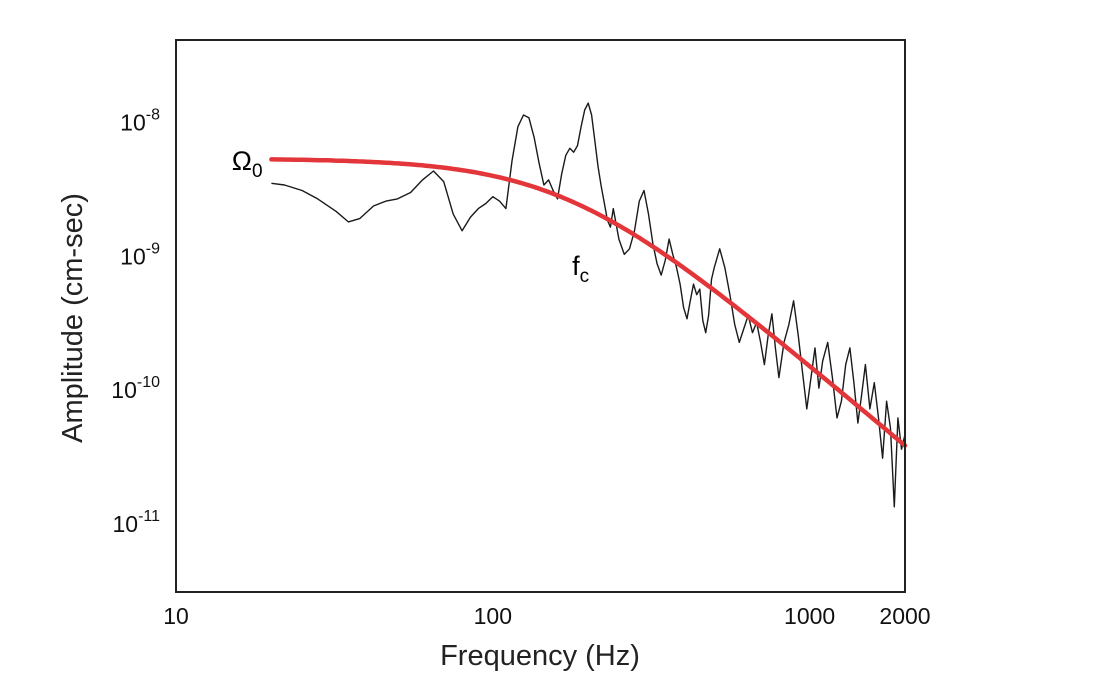  I want to click on annotation-label: Ω0, so click(247, 164).